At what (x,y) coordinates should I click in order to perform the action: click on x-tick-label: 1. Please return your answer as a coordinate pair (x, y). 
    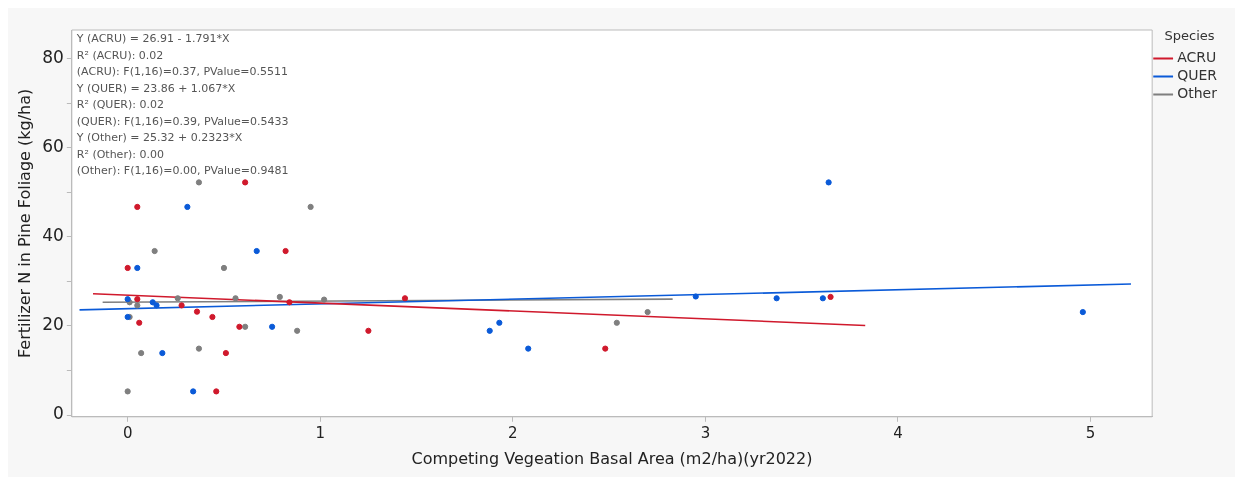
    Looking at the image, I should click on (320, 432).